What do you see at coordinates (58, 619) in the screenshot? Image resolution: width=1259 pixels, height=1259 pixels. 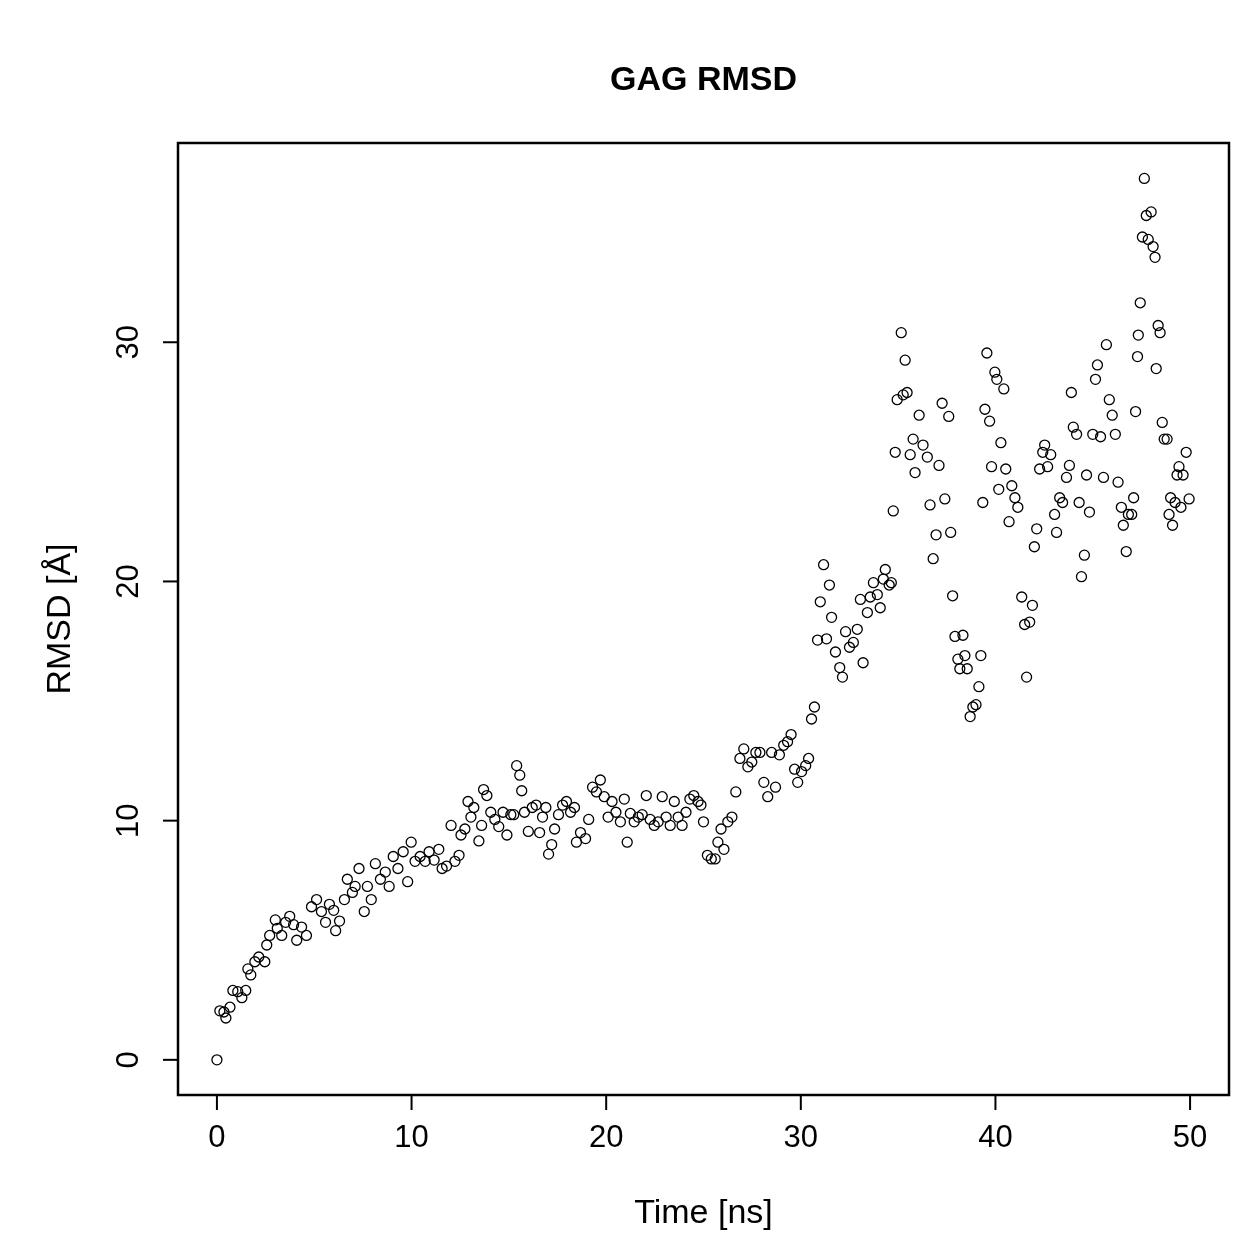 I see `y-axis-title: RMSD [Å]` at bounding box center [58, 619].